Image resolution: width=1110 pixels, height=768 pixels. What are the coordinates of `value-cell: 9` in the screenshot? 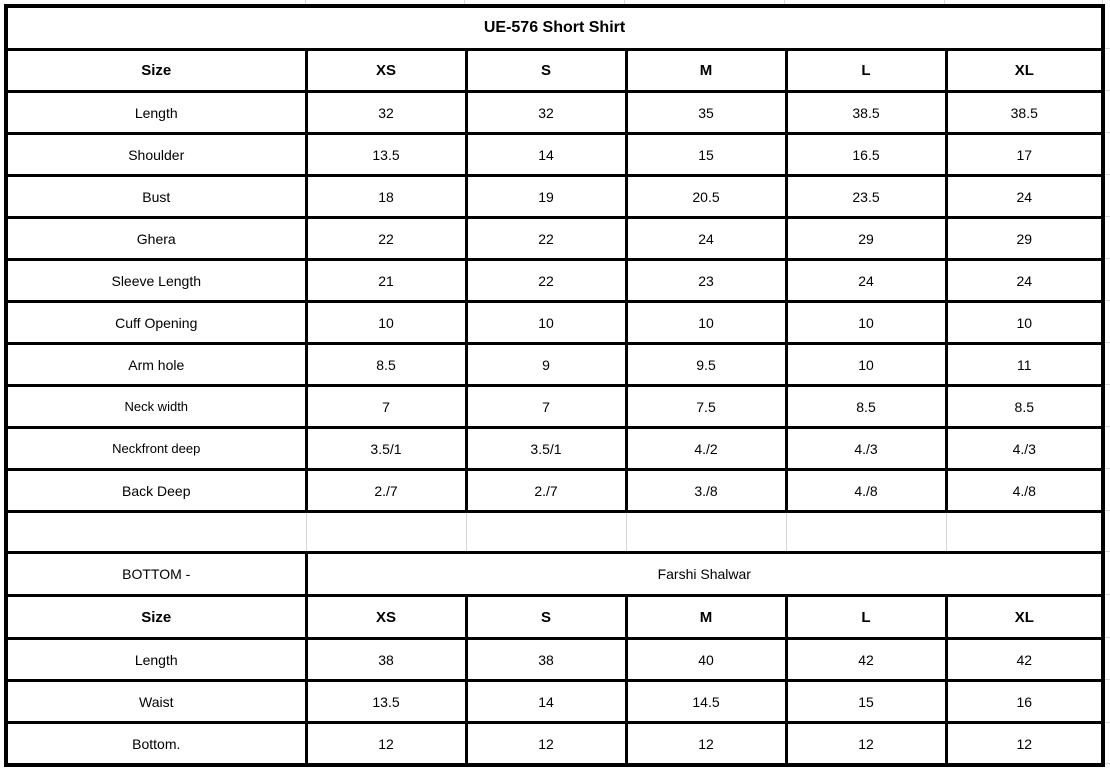 It's located at (546, 364).